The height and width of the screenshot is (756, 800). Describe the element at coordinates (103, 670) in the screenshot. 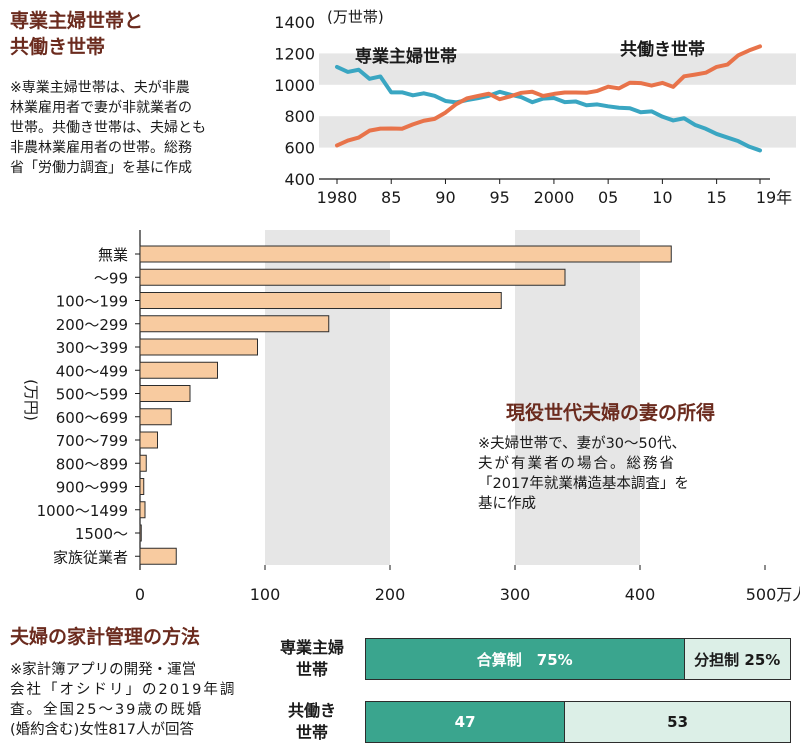

I see `note-line: ※家計簿アプリの開発・運営` at that location.